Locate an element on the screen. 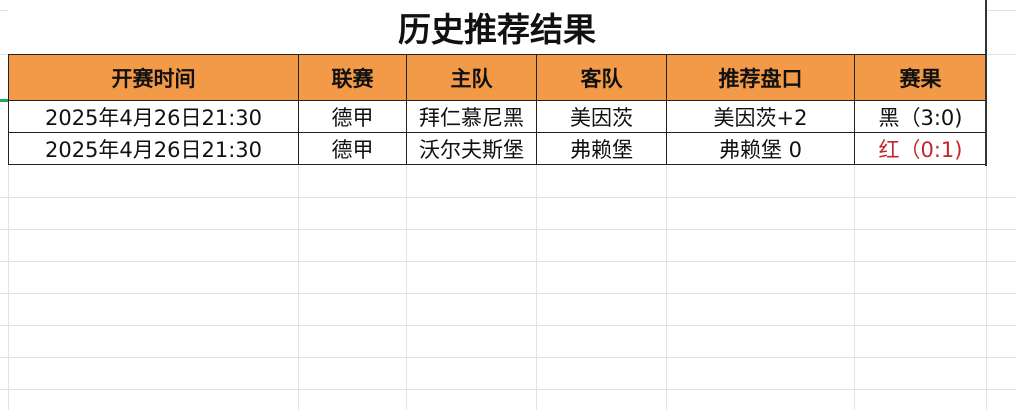  header-league: 联赛 is located at coordinates (352, 77).